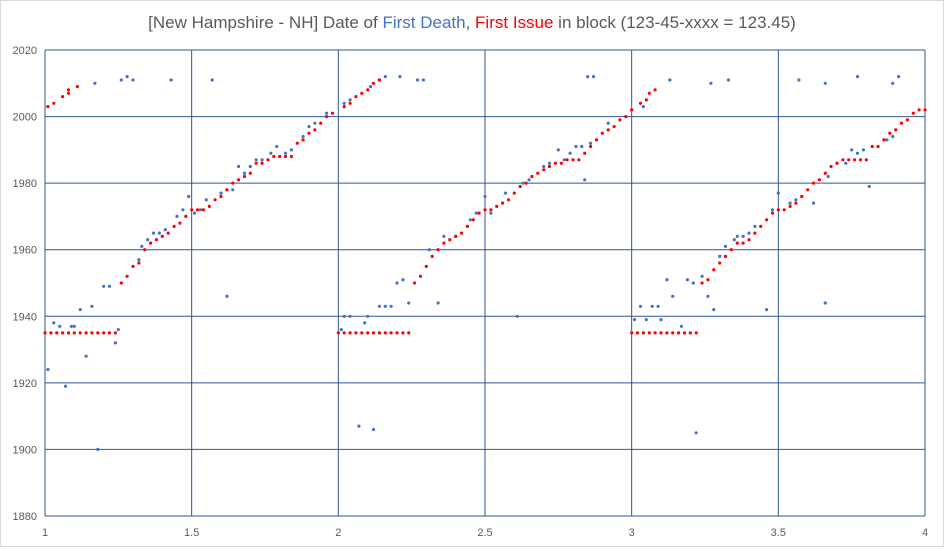  I want to click on x-tick-label: 1, so click(45, 533).